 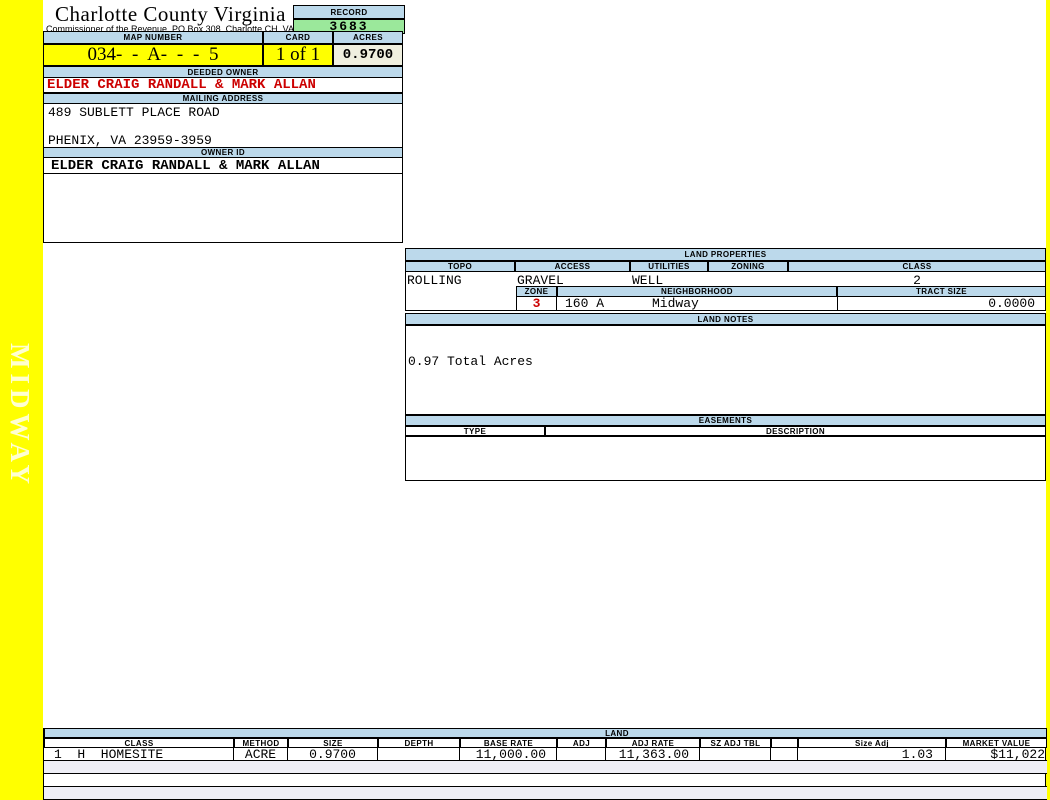 I want to click on map-number-label: MAP NUMBER, so click(x=153, y=37).